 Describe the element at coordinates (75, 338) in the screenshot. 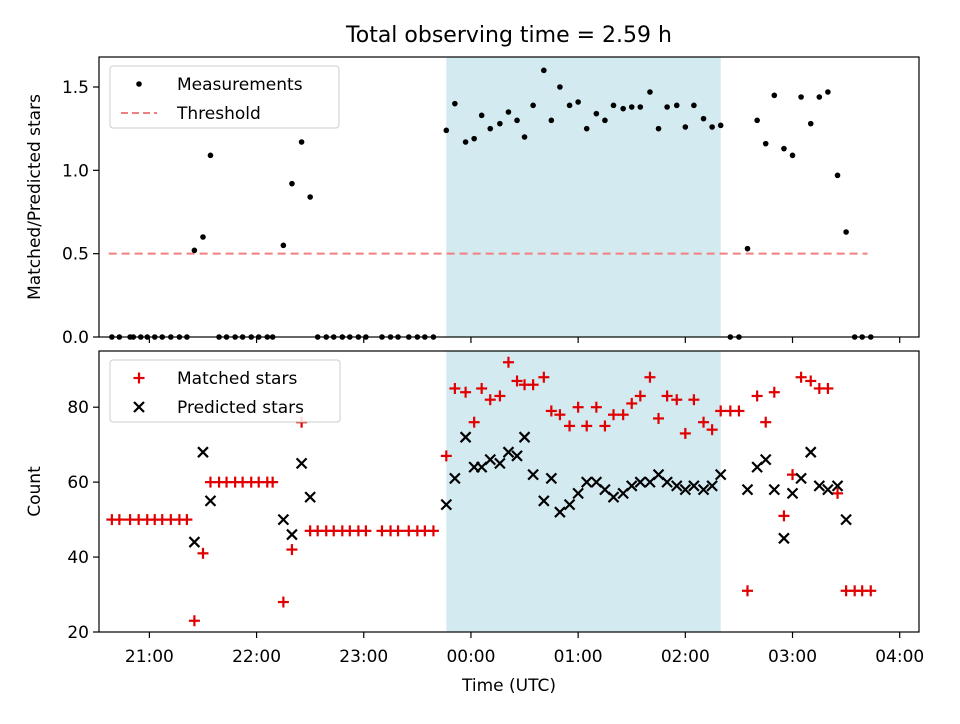

I see `y-tick-label: 0.0` at that location.